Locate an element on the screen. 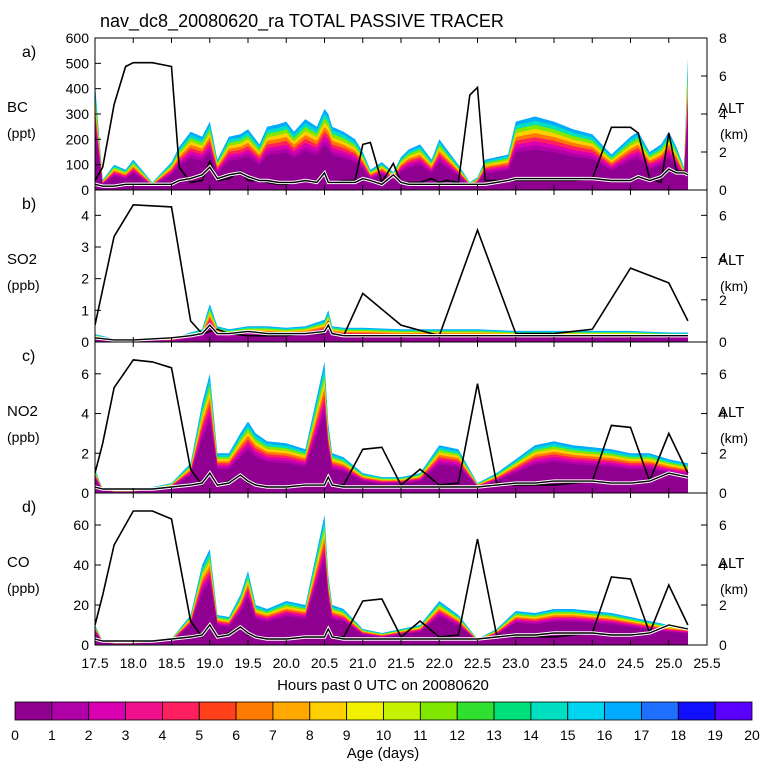 This screenshot has height=768, width=768. y-tick-label: 100 is located at coordinates (78, 165).